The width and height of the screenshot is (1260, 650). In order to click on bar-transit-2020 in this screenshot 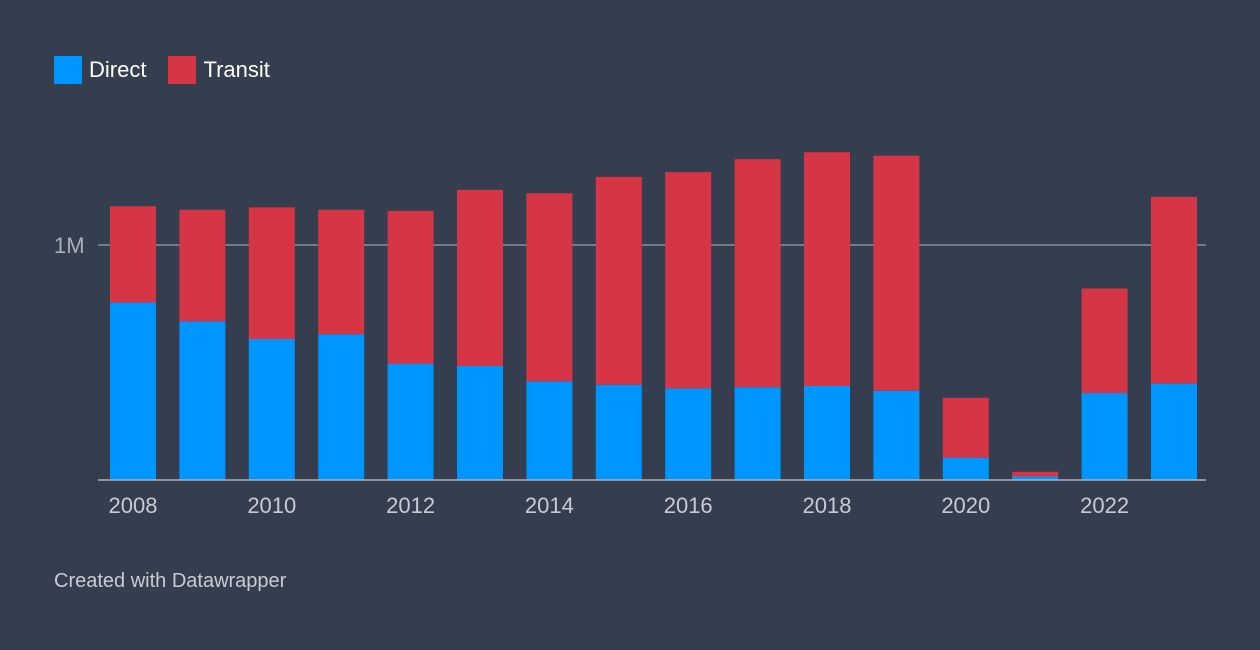, I will do `click(965, 427)`.